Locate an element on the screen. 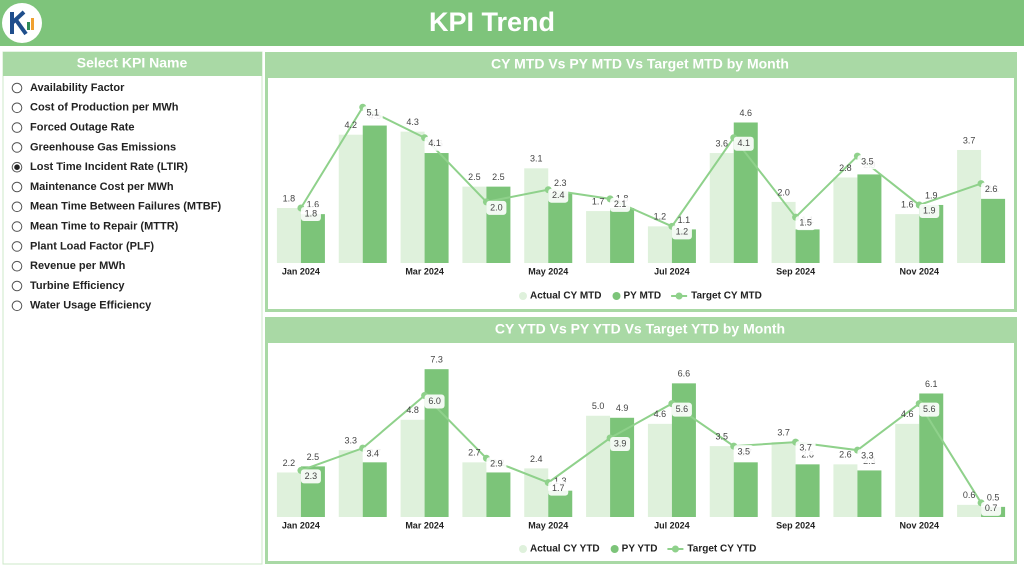 This screenshot has height=567, width=1024. data-label: 2.6 is located at coordinates (991, 189).